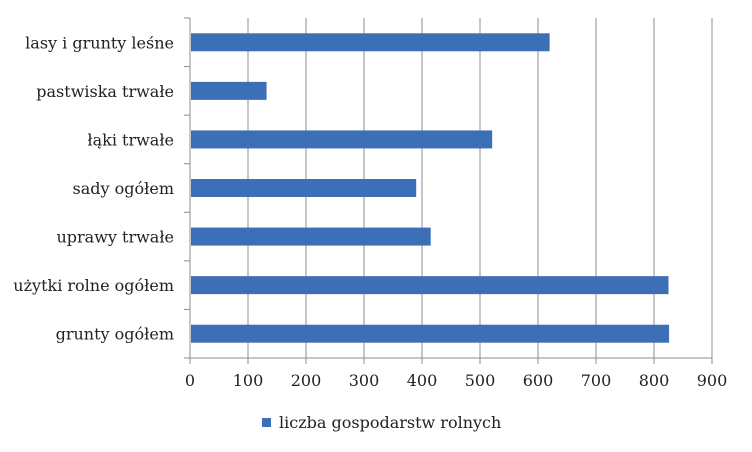 The height and width of the screenshot is (452, 752). I want to click on legend-label: liczba gospodarstw rolnych, so click(390, 422).